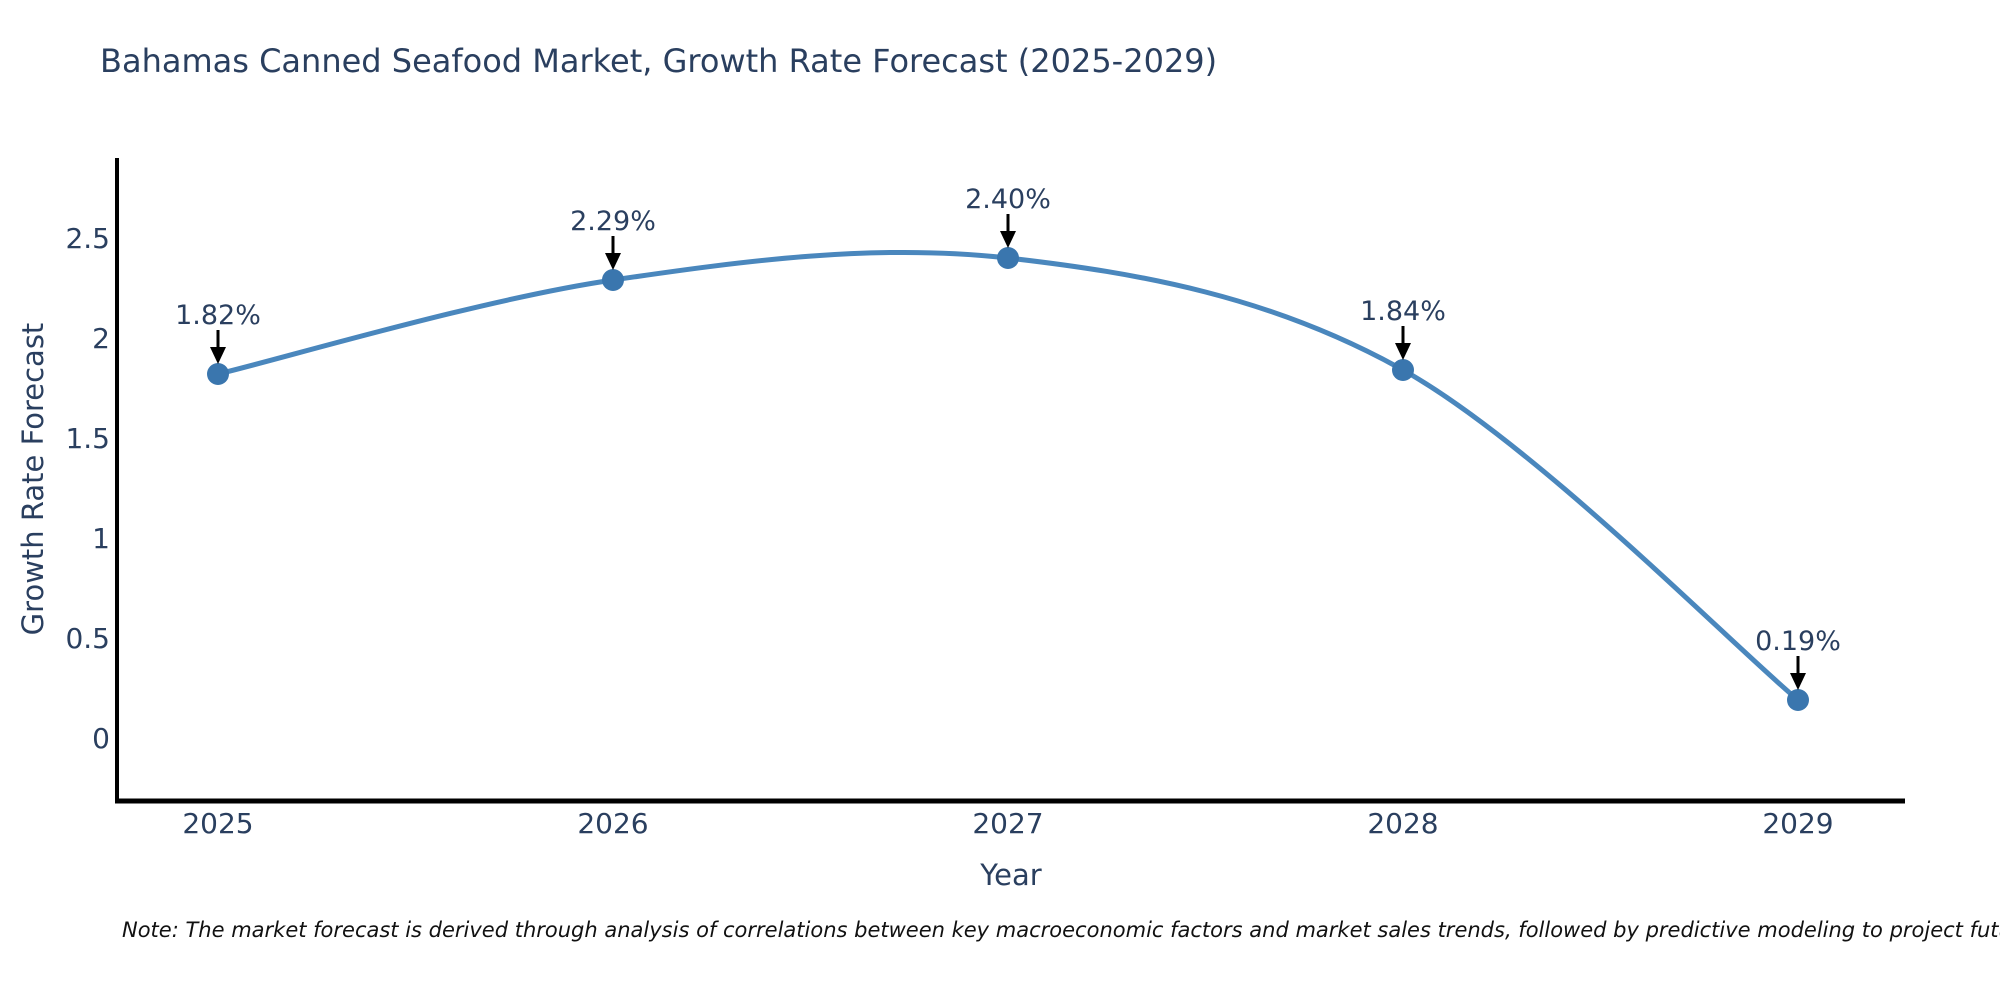  What do you see at coordinates (87, 638) in the screenshot?
I see `y-tick-label: 0.5` at bounding box center [87, 638].